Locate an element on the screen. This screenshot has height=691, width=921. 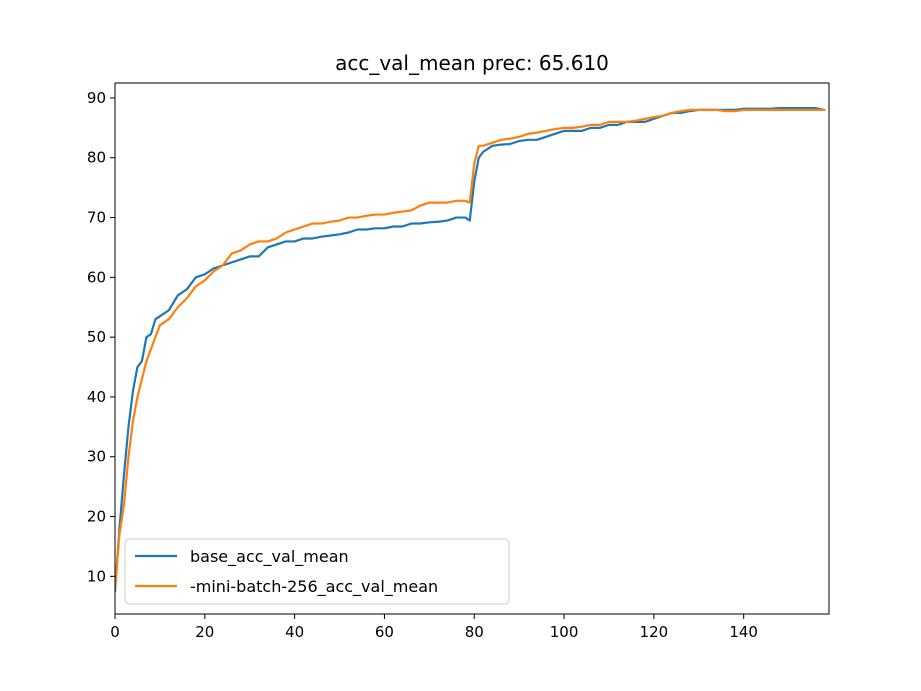
y-tick-label: 90 is located at coordinates (96, 98).